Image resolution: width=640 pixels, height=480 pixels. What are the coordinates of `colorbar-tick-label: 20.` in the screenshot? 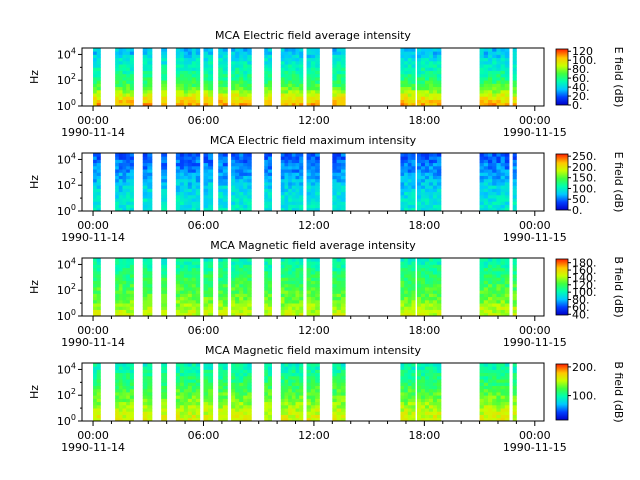 It's located at (581, 96).